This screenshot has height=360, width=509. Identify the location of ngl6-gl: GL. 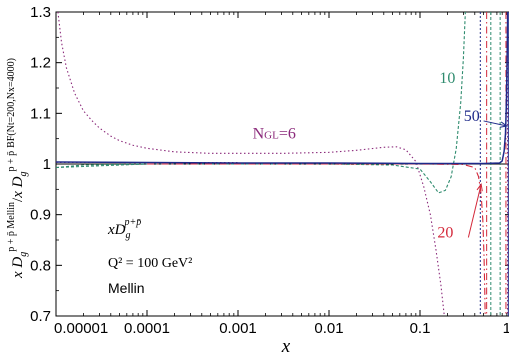
(271, 136).